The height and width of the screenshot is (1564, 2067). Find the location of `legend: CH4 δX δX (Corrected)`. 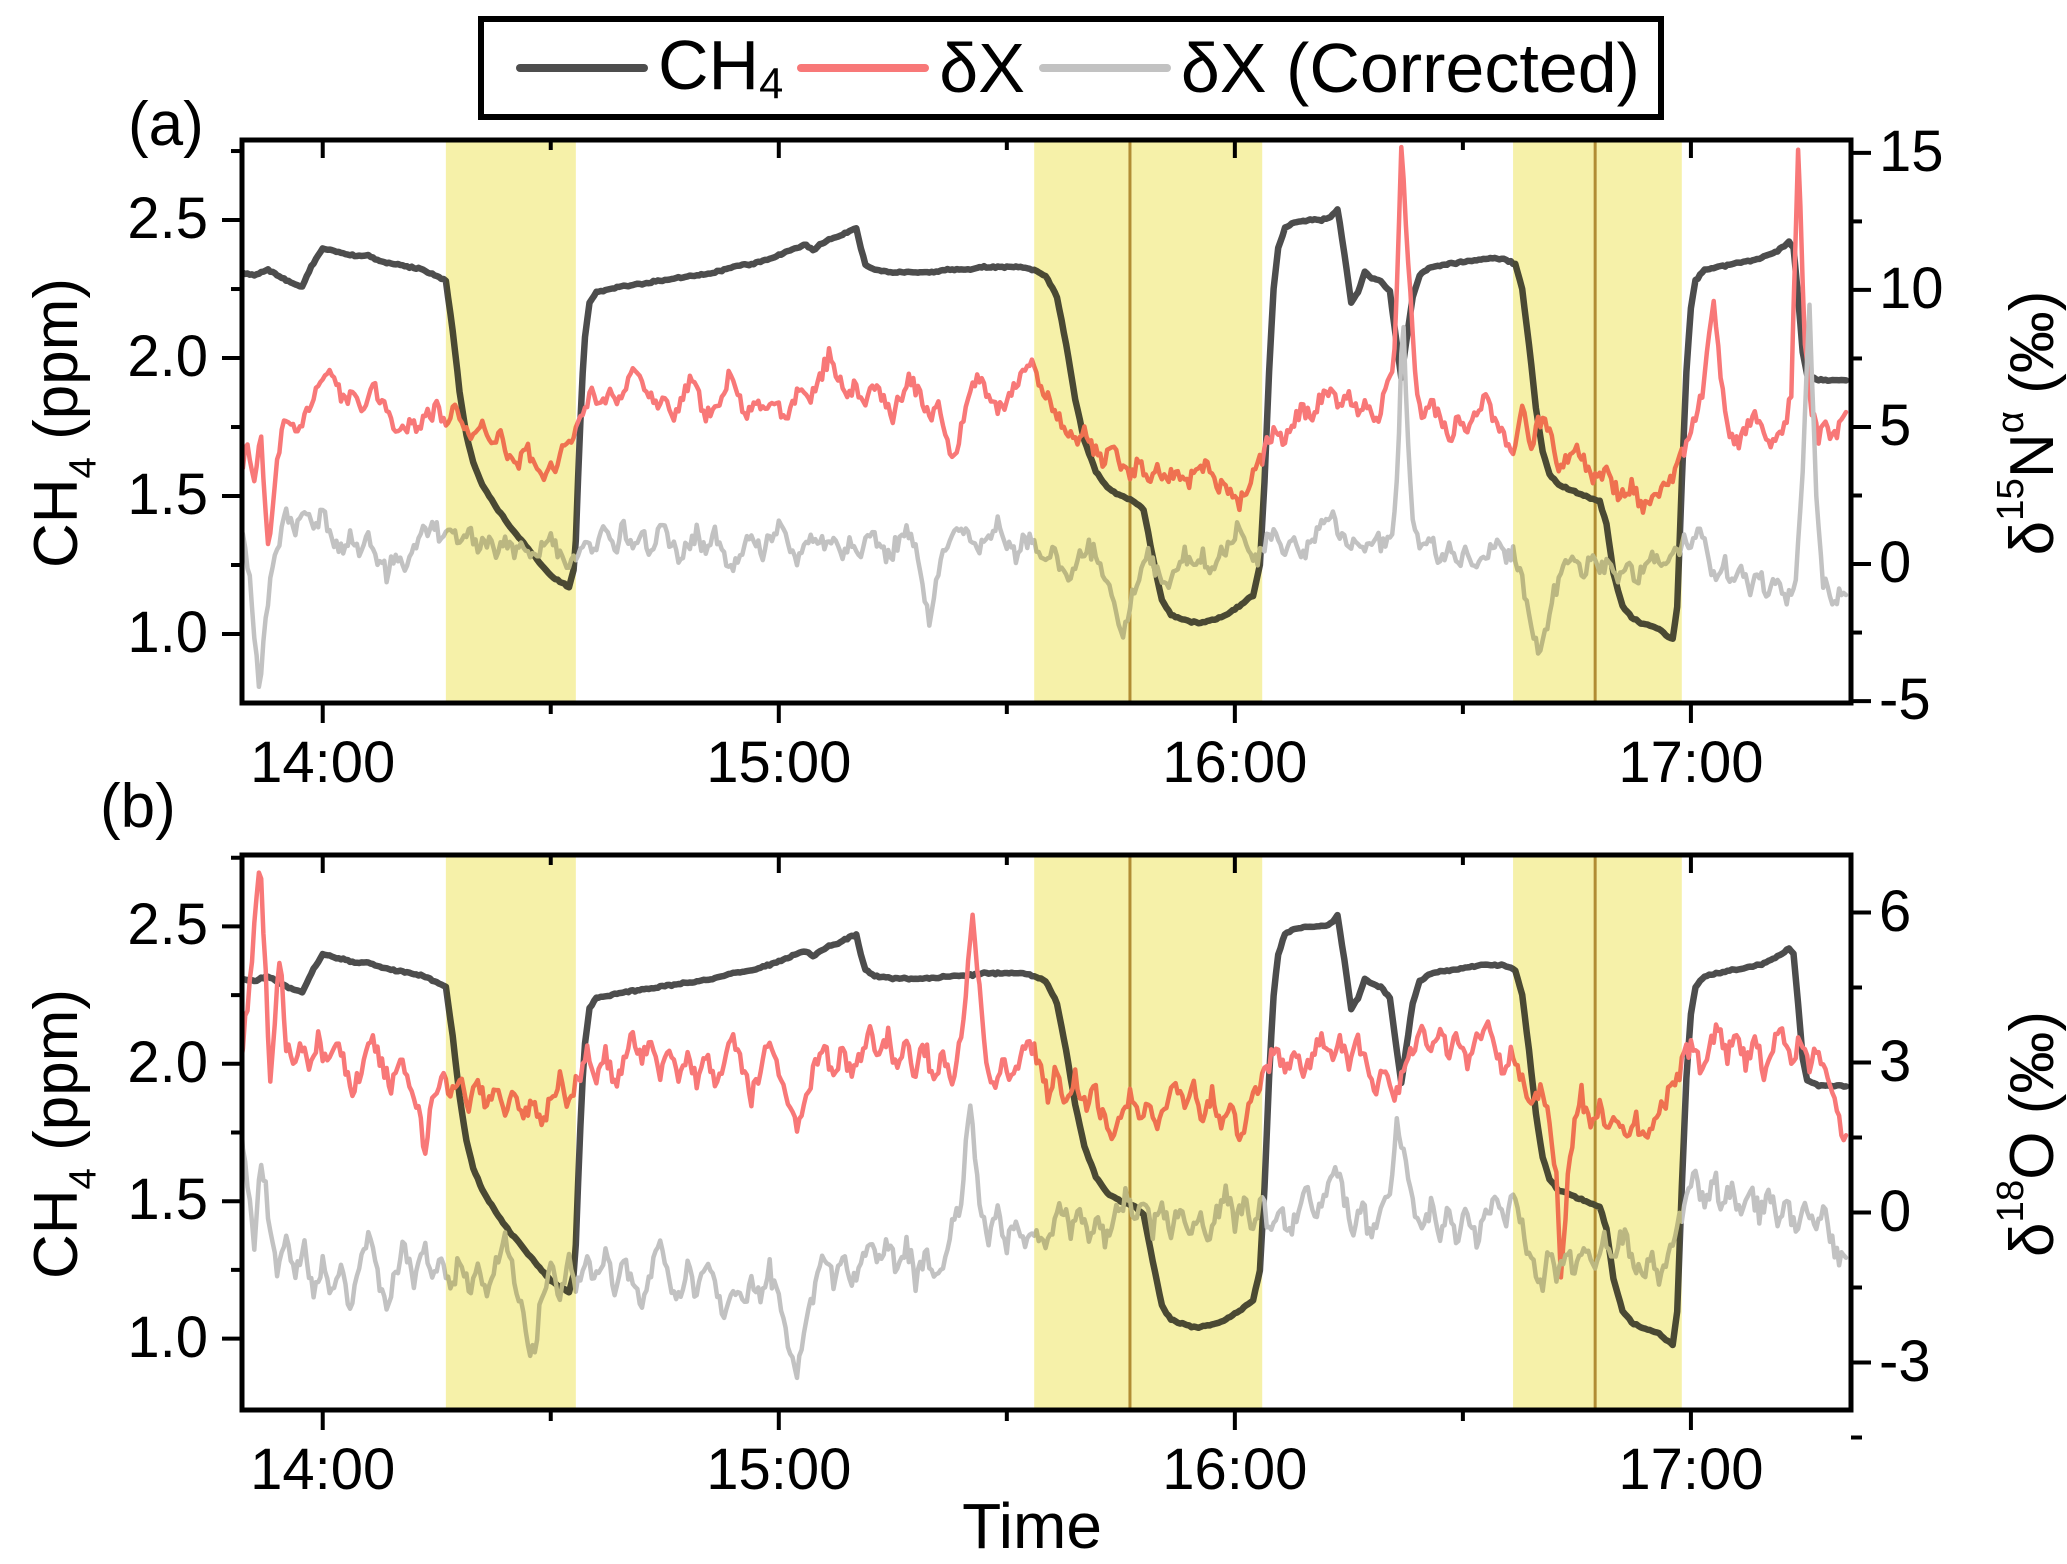

legend: CH4 δX δX (Corrected) is located at coordinates (1071, 68).